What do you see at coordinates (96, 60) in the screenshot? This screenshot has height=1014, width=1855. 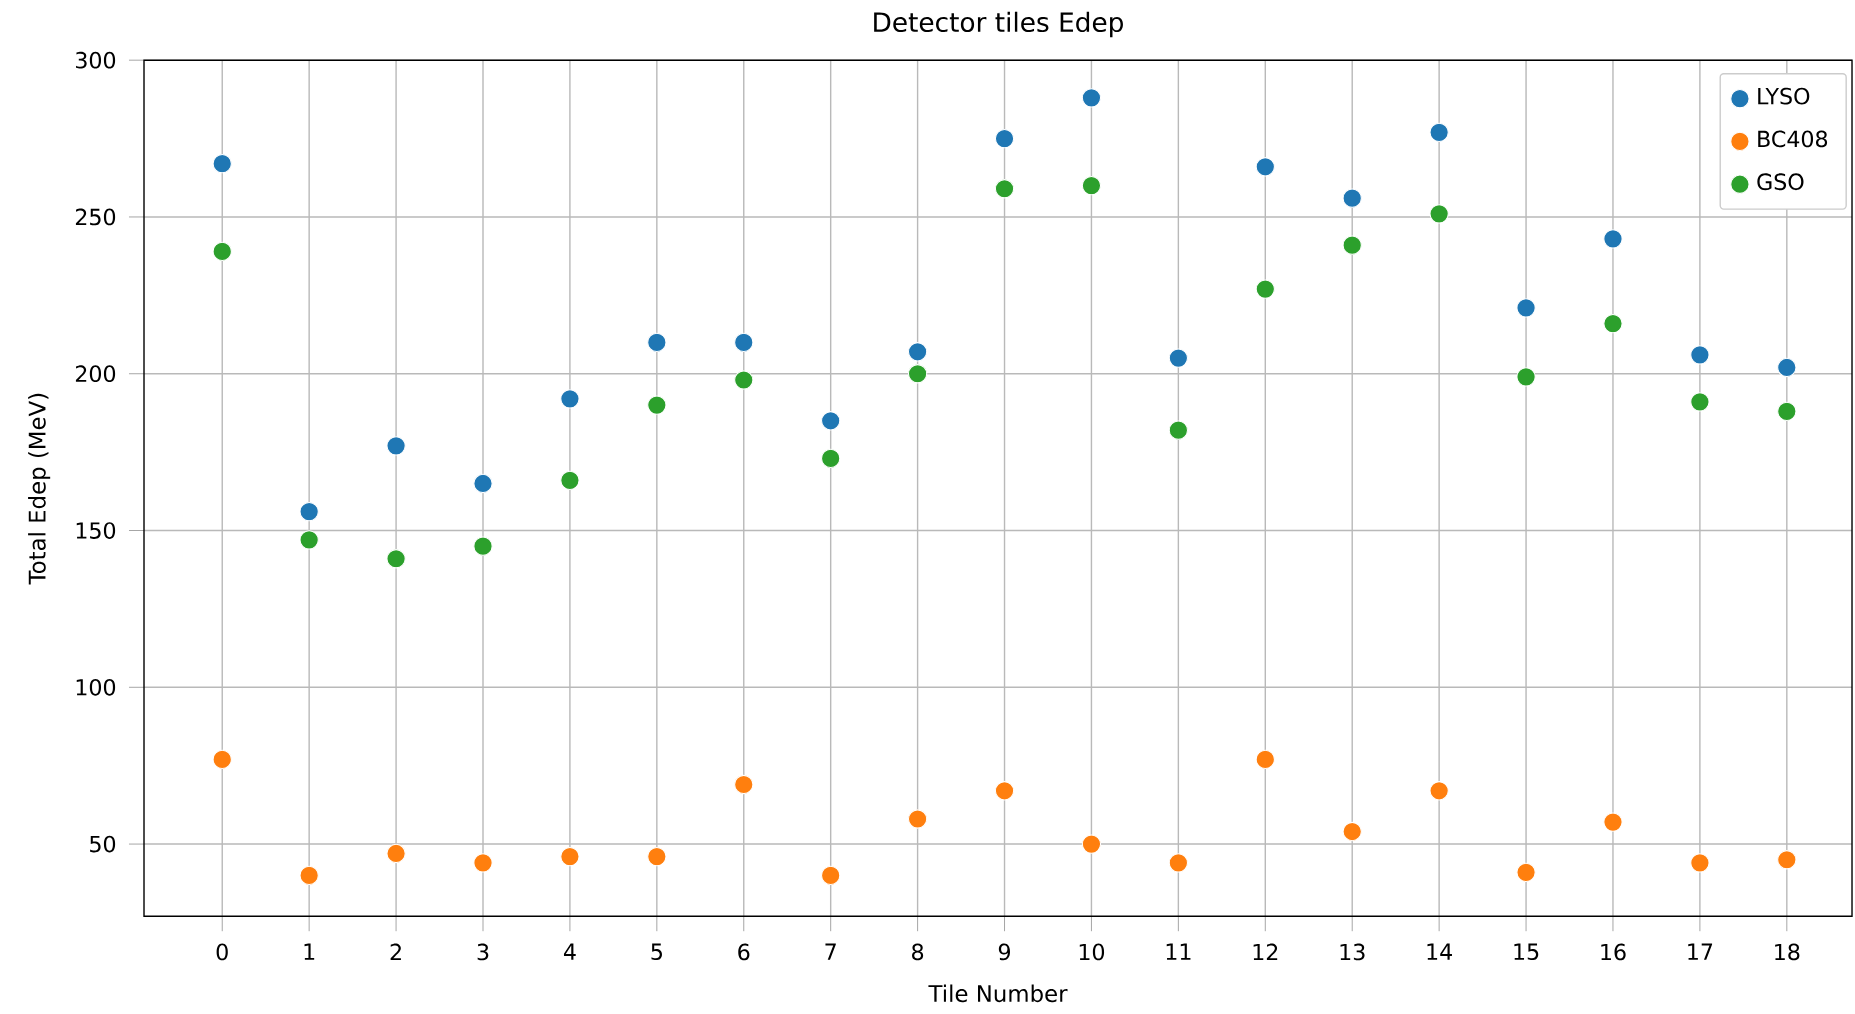 I see `y-tick-label: 300` at bounding box center [96, 60].